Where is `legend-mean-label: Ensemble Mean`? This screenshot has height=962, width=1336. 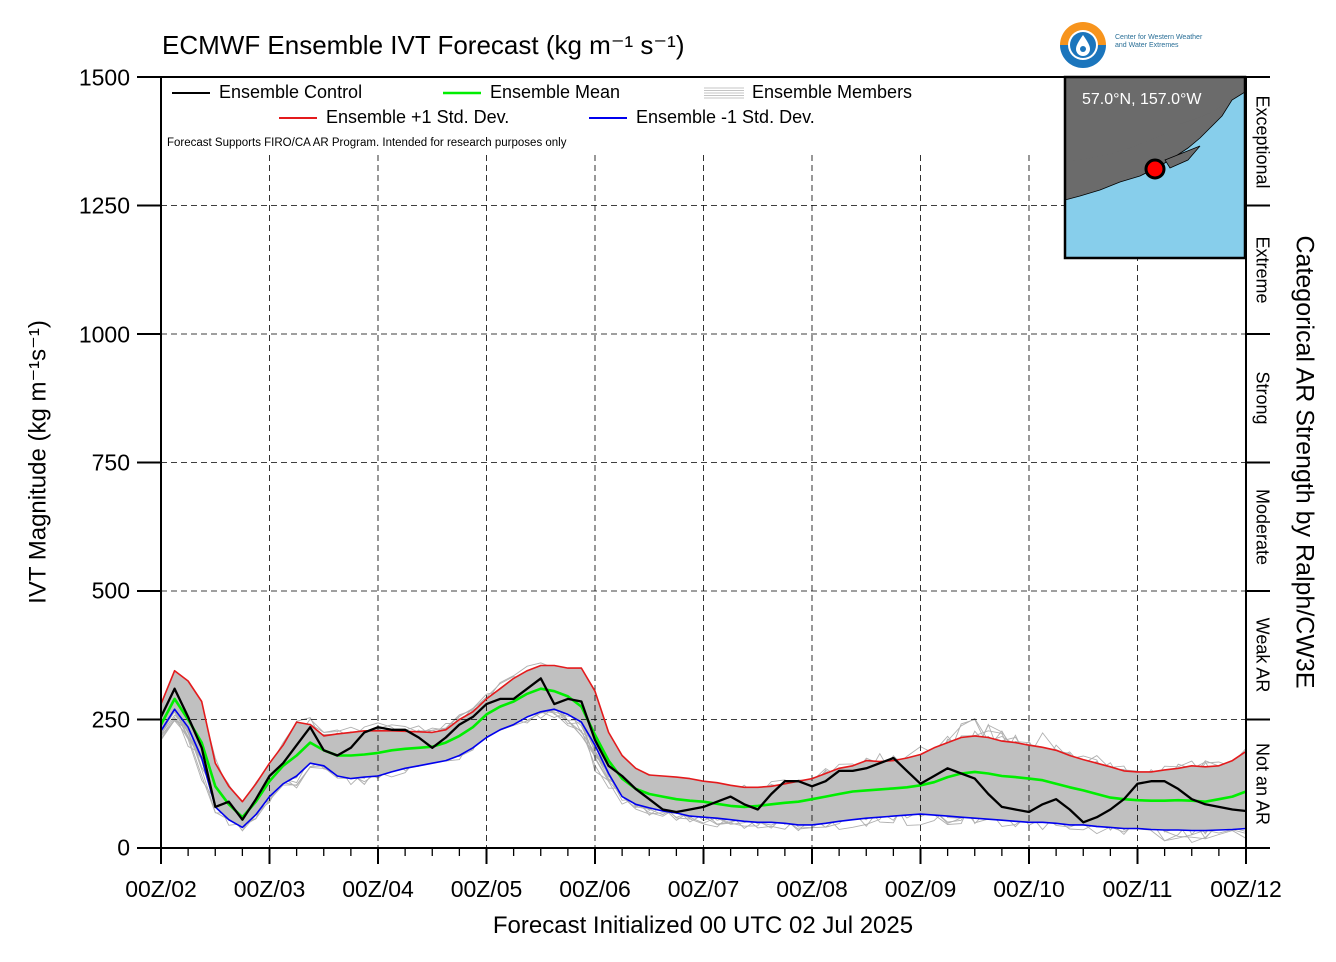 legend-mean-label: Ensemble Mean is located at coordinates (555, 92).